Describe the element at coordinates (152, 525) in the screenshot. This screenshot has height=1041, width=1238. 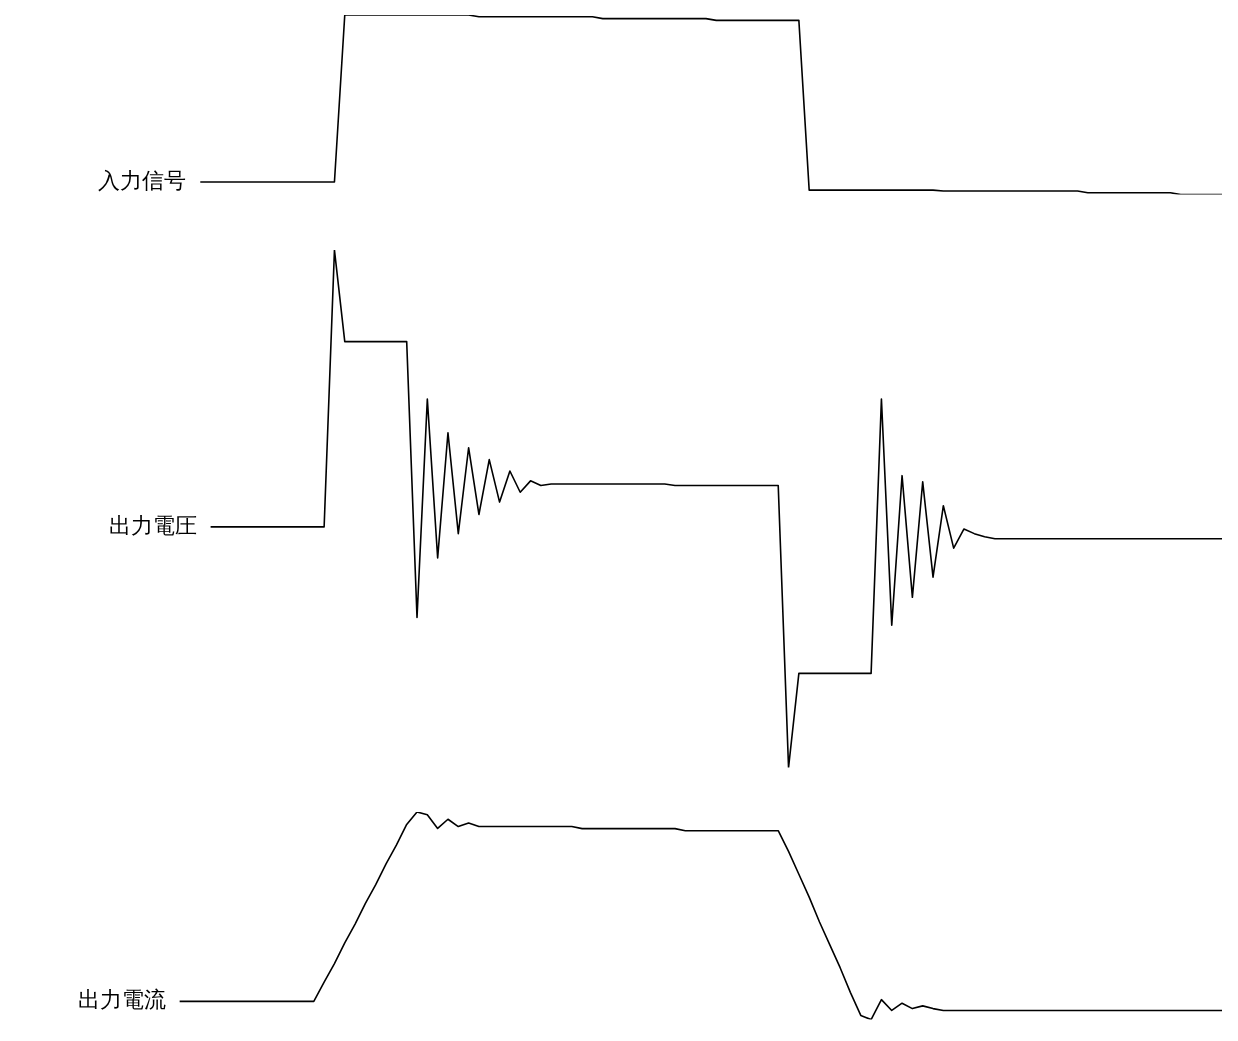
I see `series-label: 出力電圧` at that location.